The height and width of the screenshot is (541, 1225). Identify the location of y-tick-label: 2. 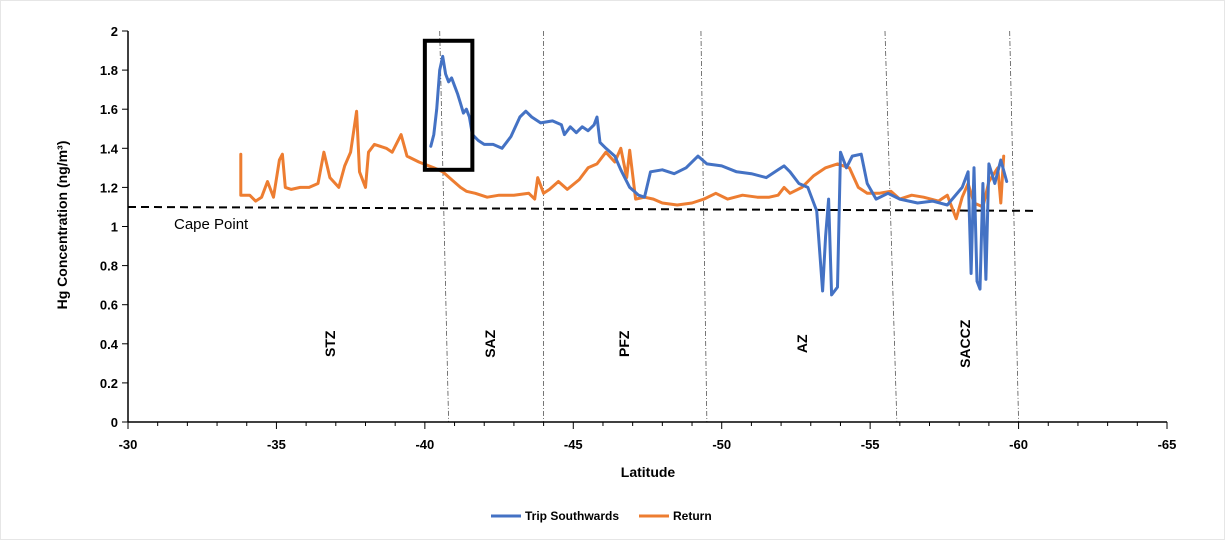
(114, 31).